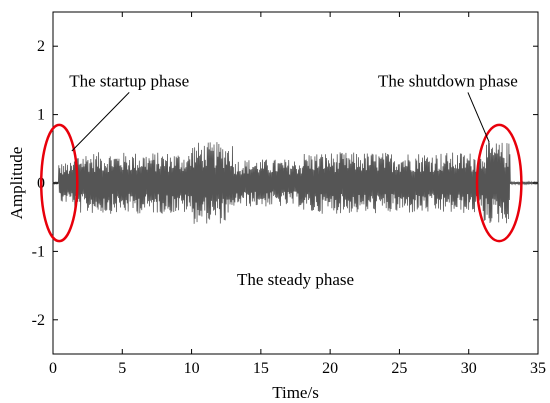 This screenshot has width=550, height=403. Describe the element at coordinates (100, 122) in the screenshot. I see `leader-line-startup` at that location.